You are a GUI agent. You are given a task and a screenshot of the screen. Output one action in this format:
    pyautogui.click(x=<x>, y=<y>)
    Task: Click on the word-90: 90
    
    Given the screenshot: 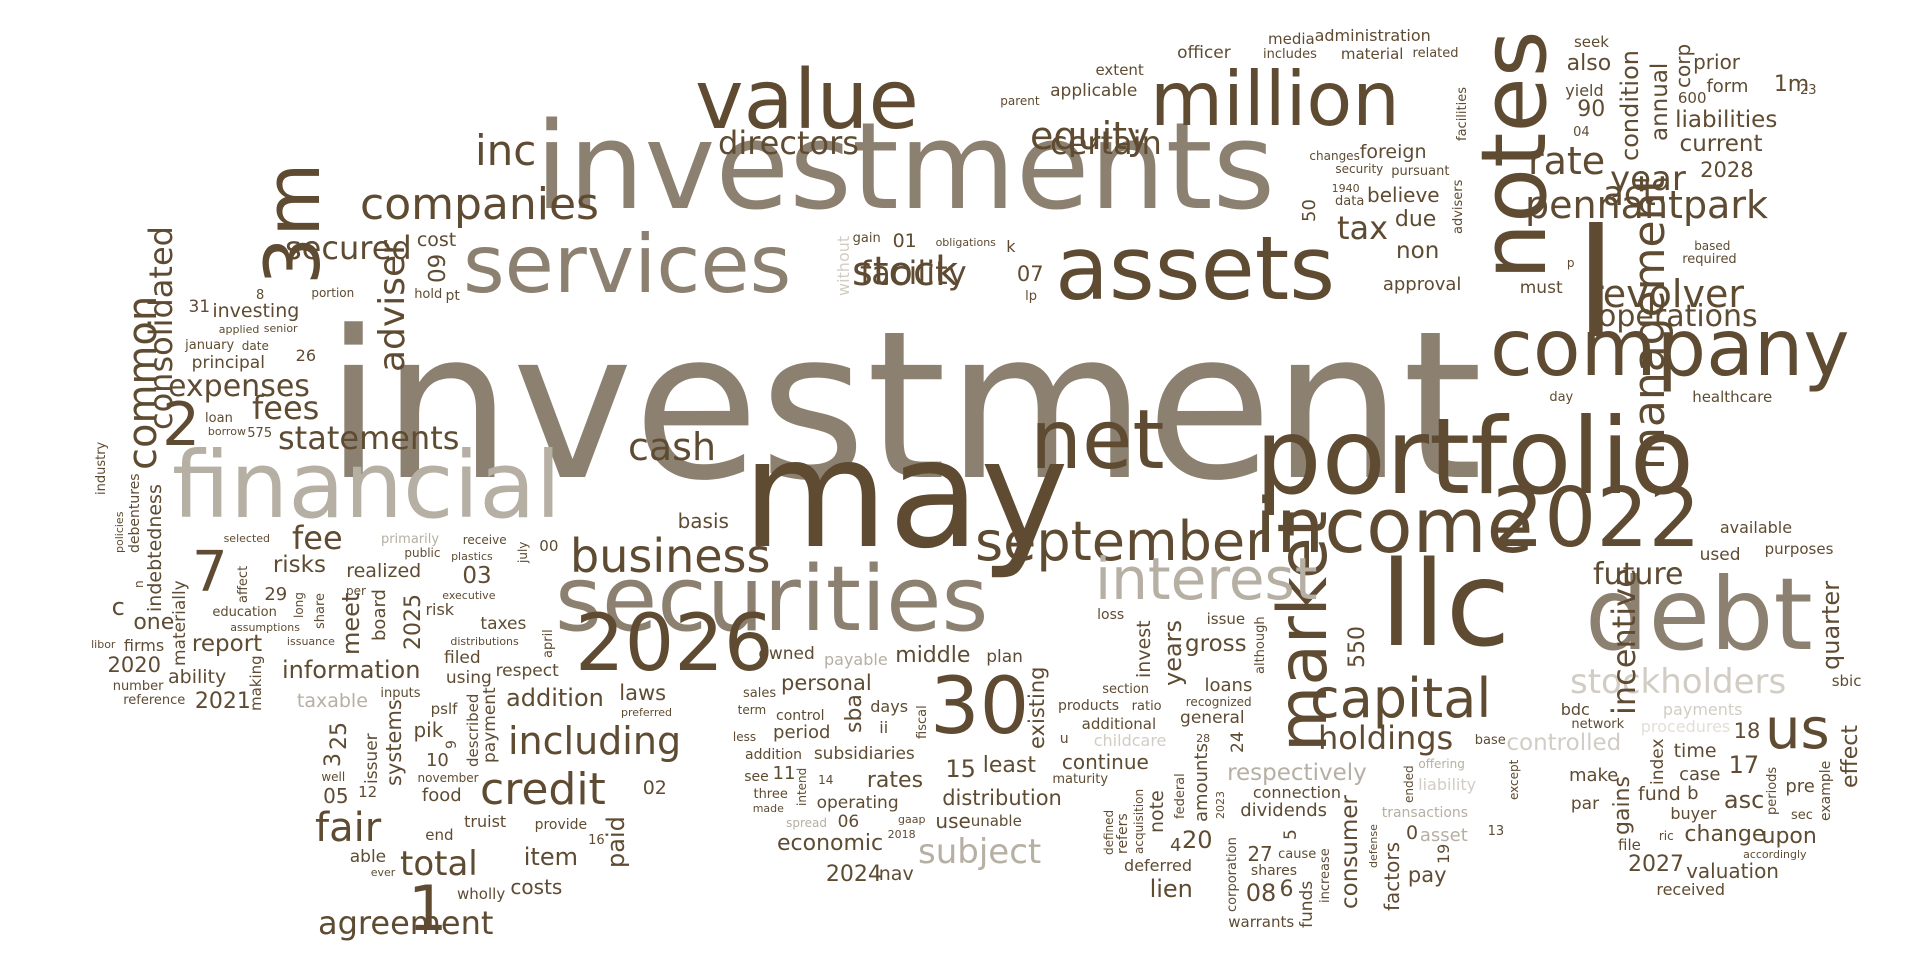 What is the action you would take?
    pyautogui.click(x=1591, y=109)
    